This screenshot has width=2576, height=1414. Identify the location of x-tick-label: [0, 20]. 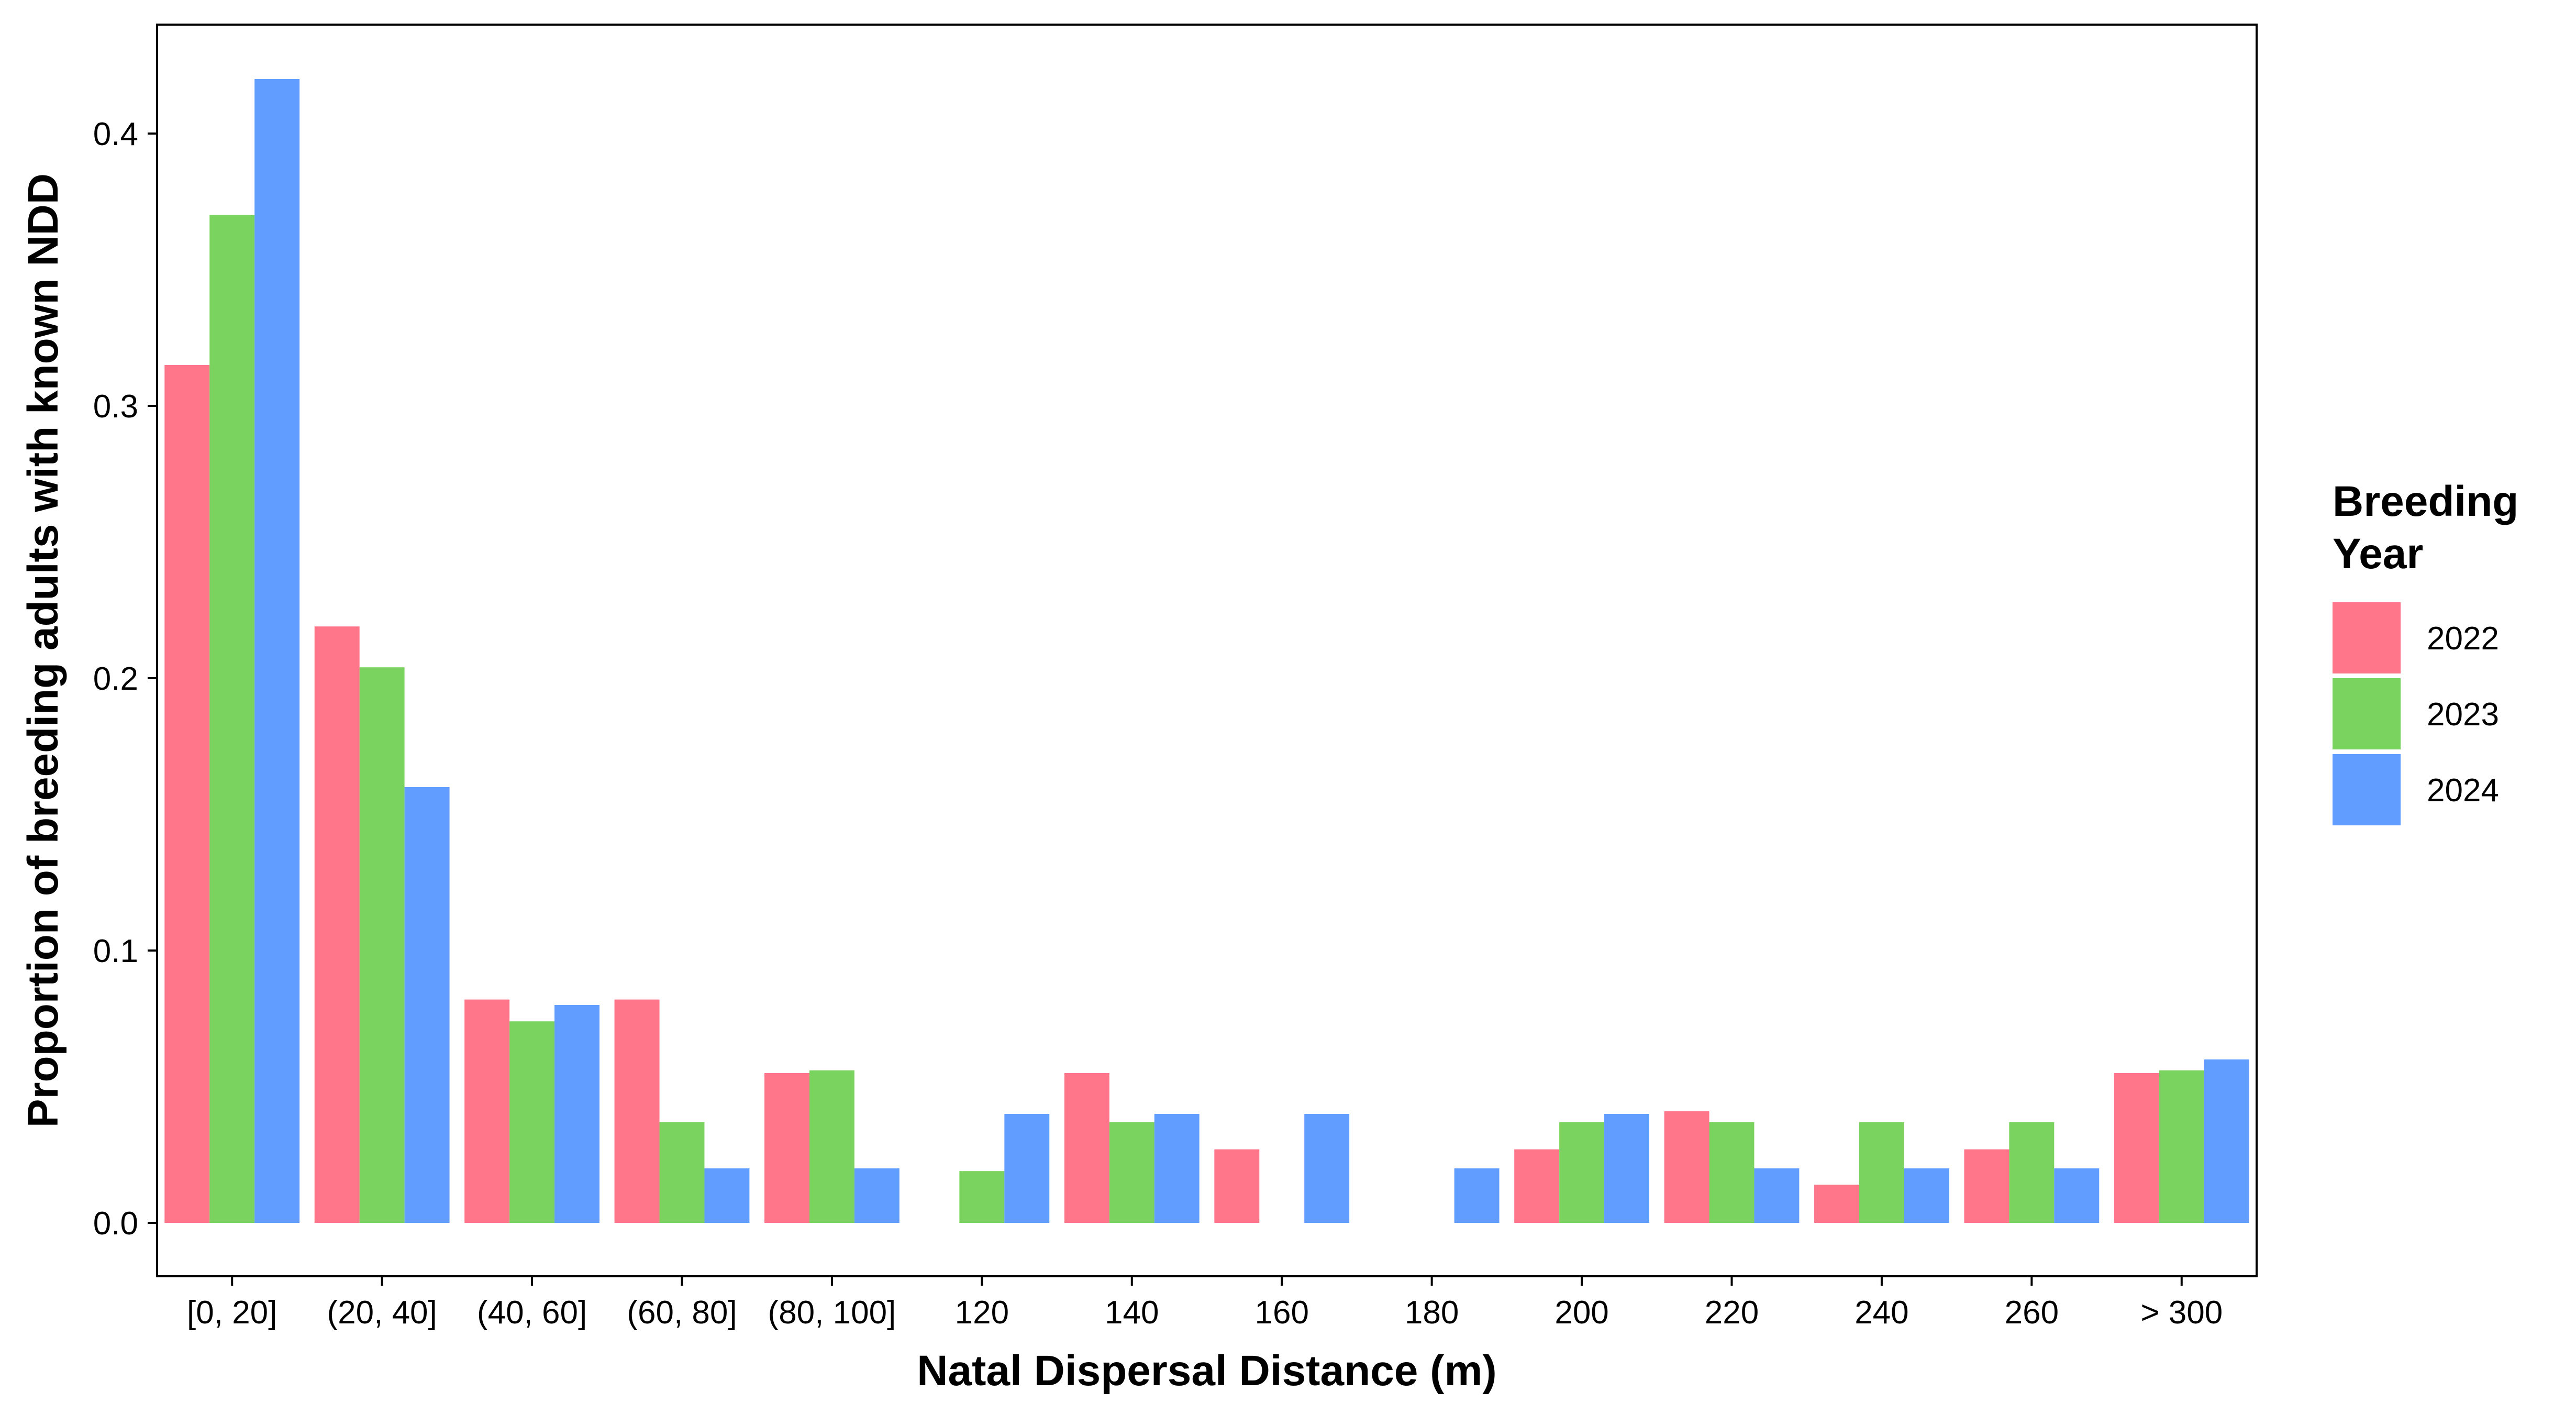
(232, 1313).